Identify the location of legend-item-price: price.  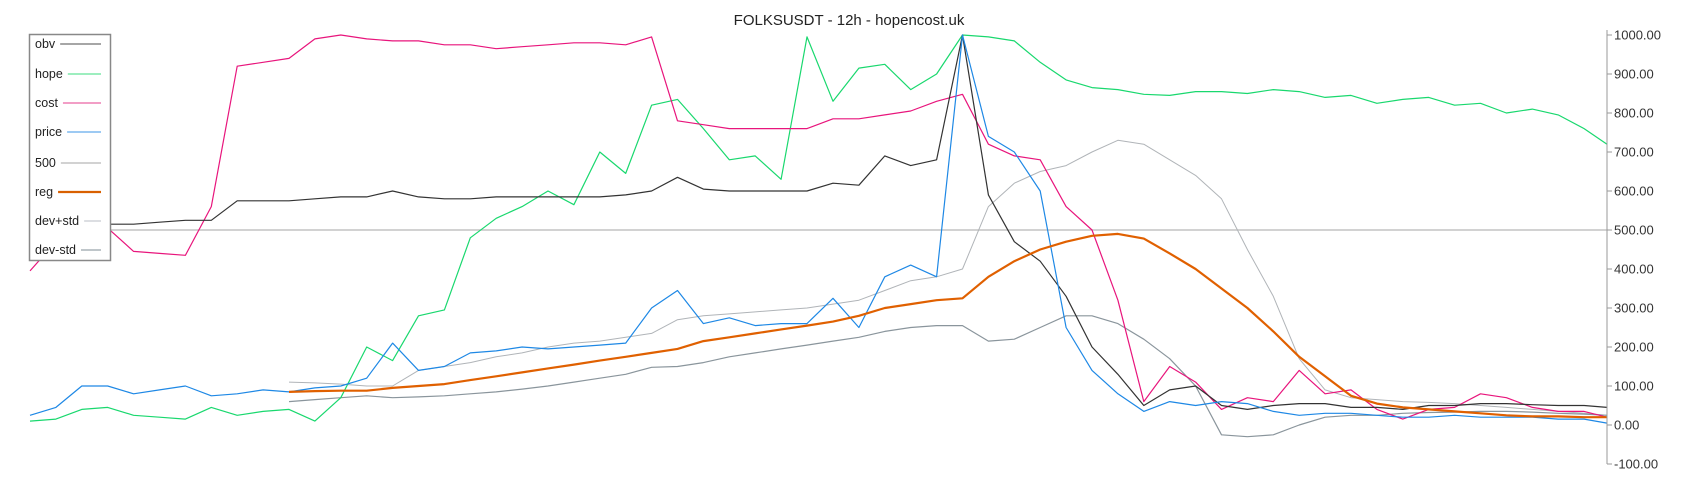
(68, 132).